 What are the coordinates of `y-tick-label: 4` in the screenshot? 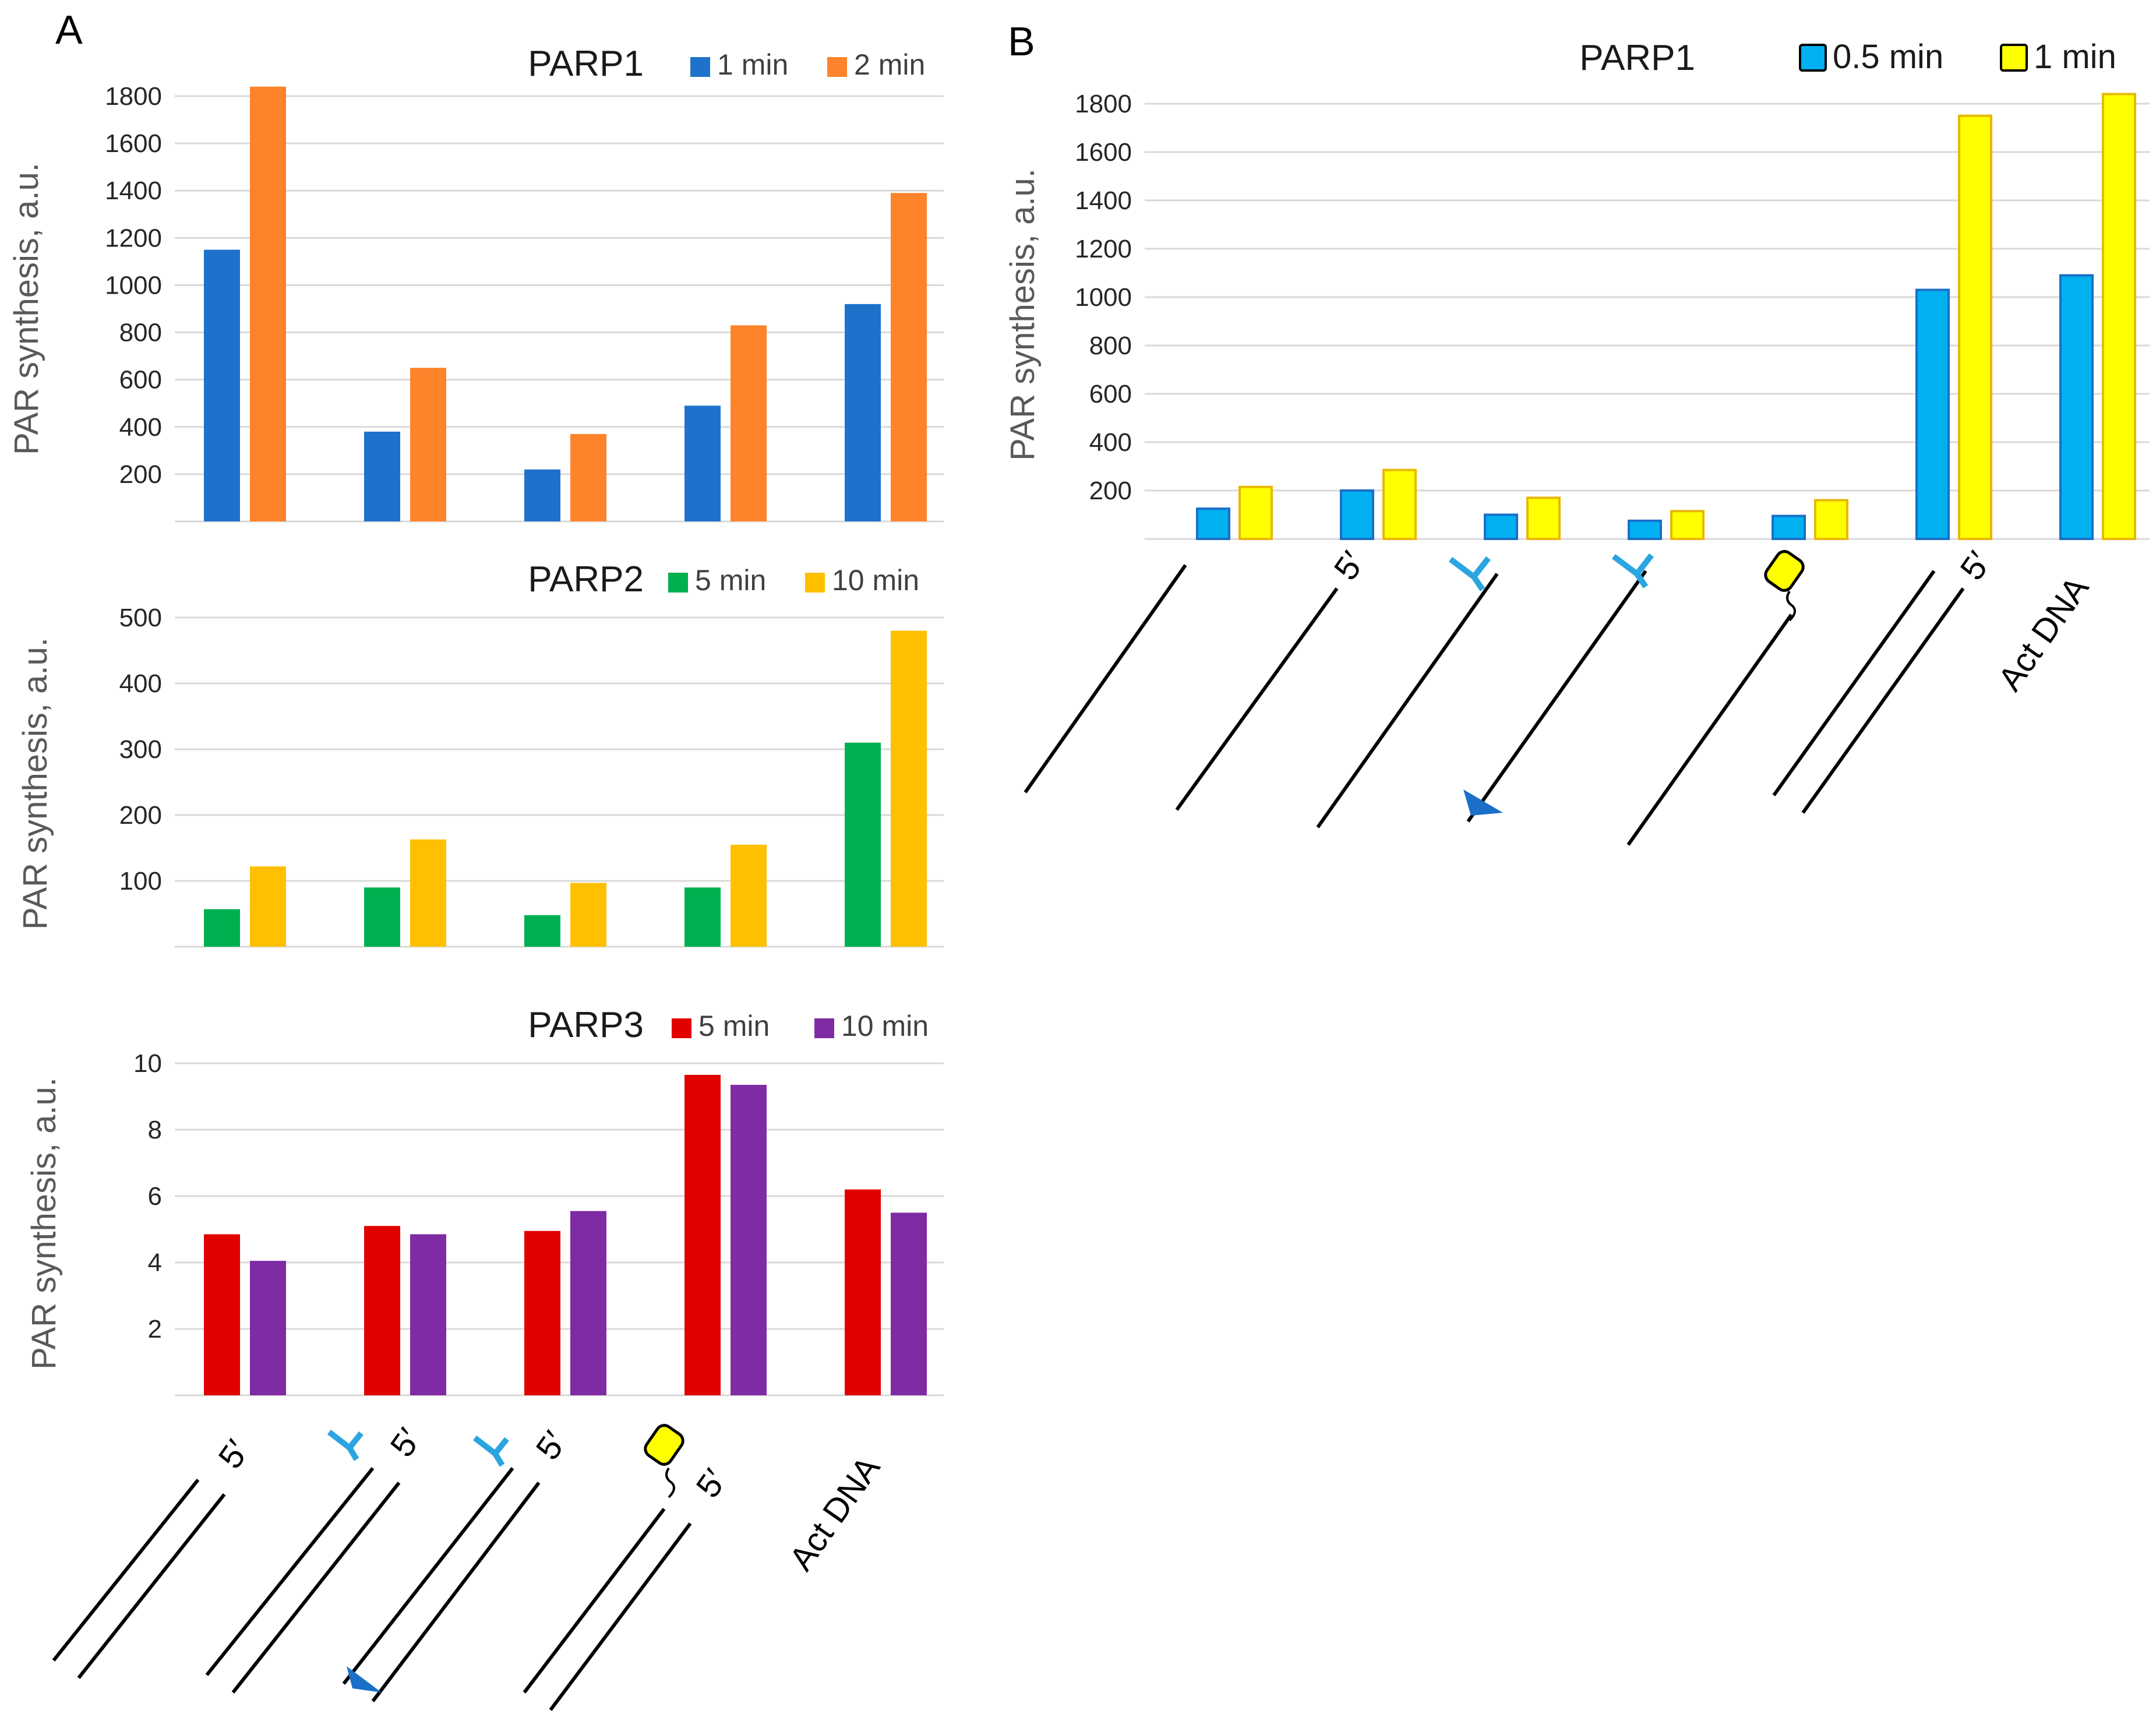 It's located at (155, 1263).